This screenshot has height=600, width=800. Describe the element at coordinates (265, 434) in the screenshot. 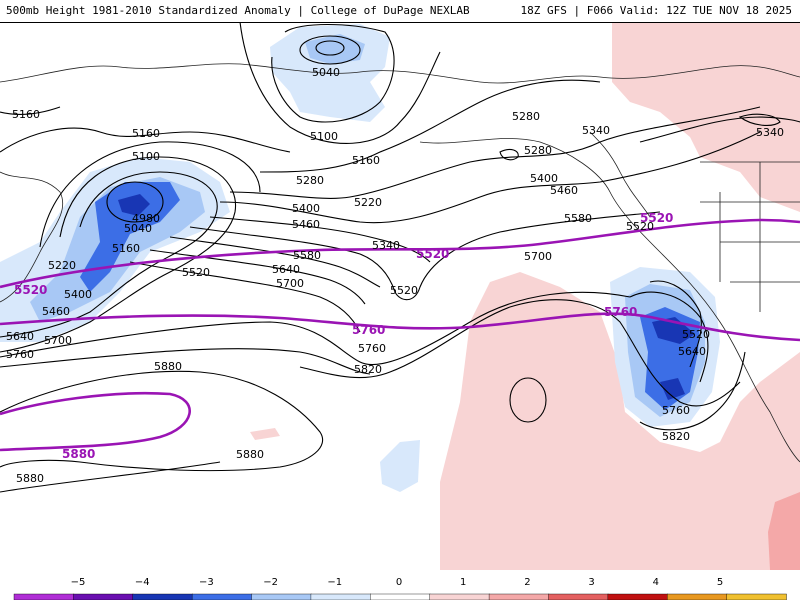

I see `positive-anomaly-small` at that location.